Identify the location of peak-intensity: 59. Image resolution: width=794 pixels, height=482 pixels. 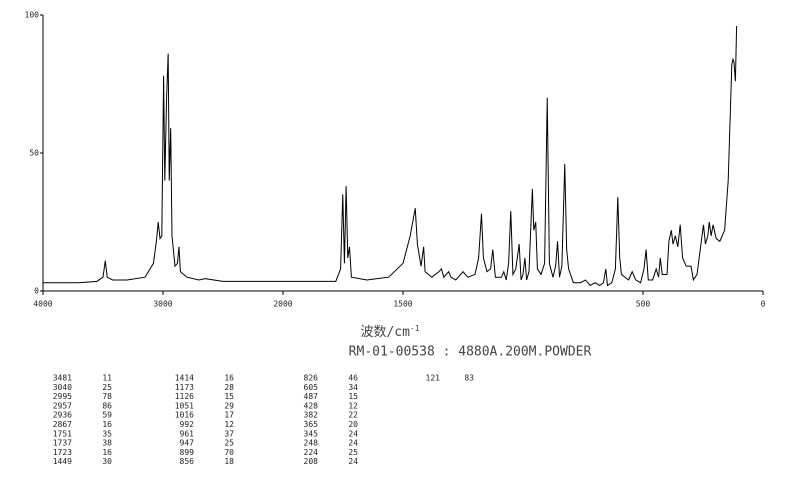
(107, 415).